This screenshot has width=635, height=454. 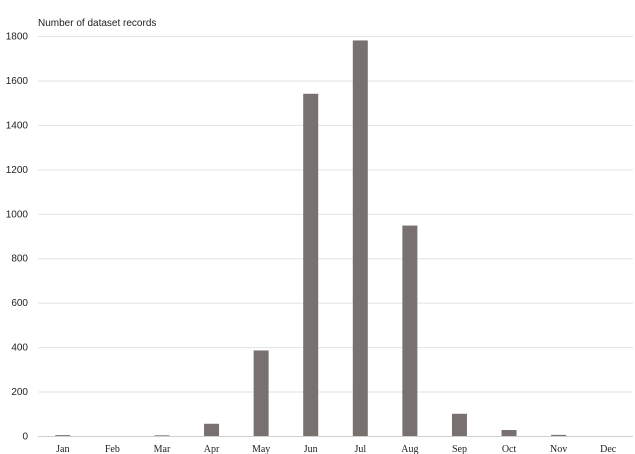 What do you see at coordinates (410, 330) in the screenshot?
I see `bar-aug` at bounding box center [410, 330].